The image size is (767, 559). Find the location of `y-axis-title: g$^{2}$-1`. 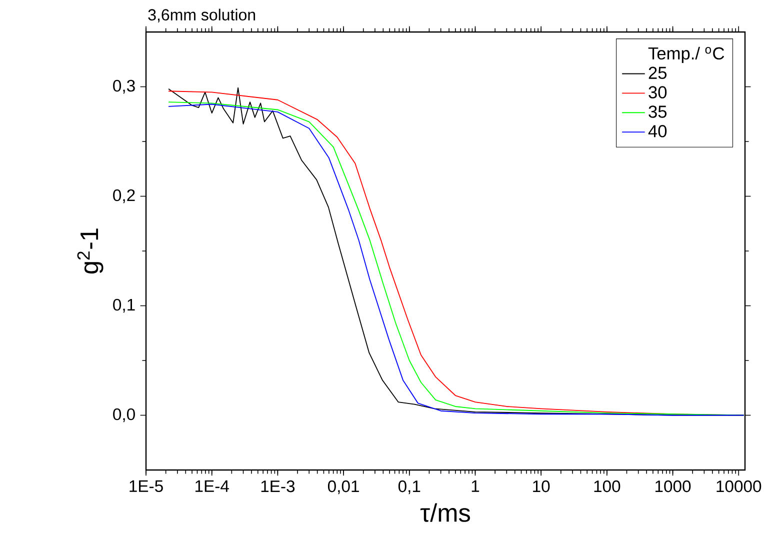

y-axis-title: g$^{2}$-1 is located at coordinates (90, 251).